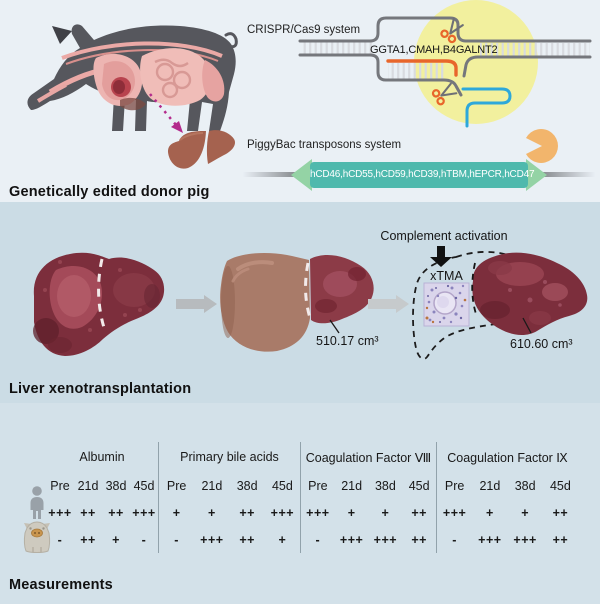  I want to click on pig-icon, so click(37, 537).